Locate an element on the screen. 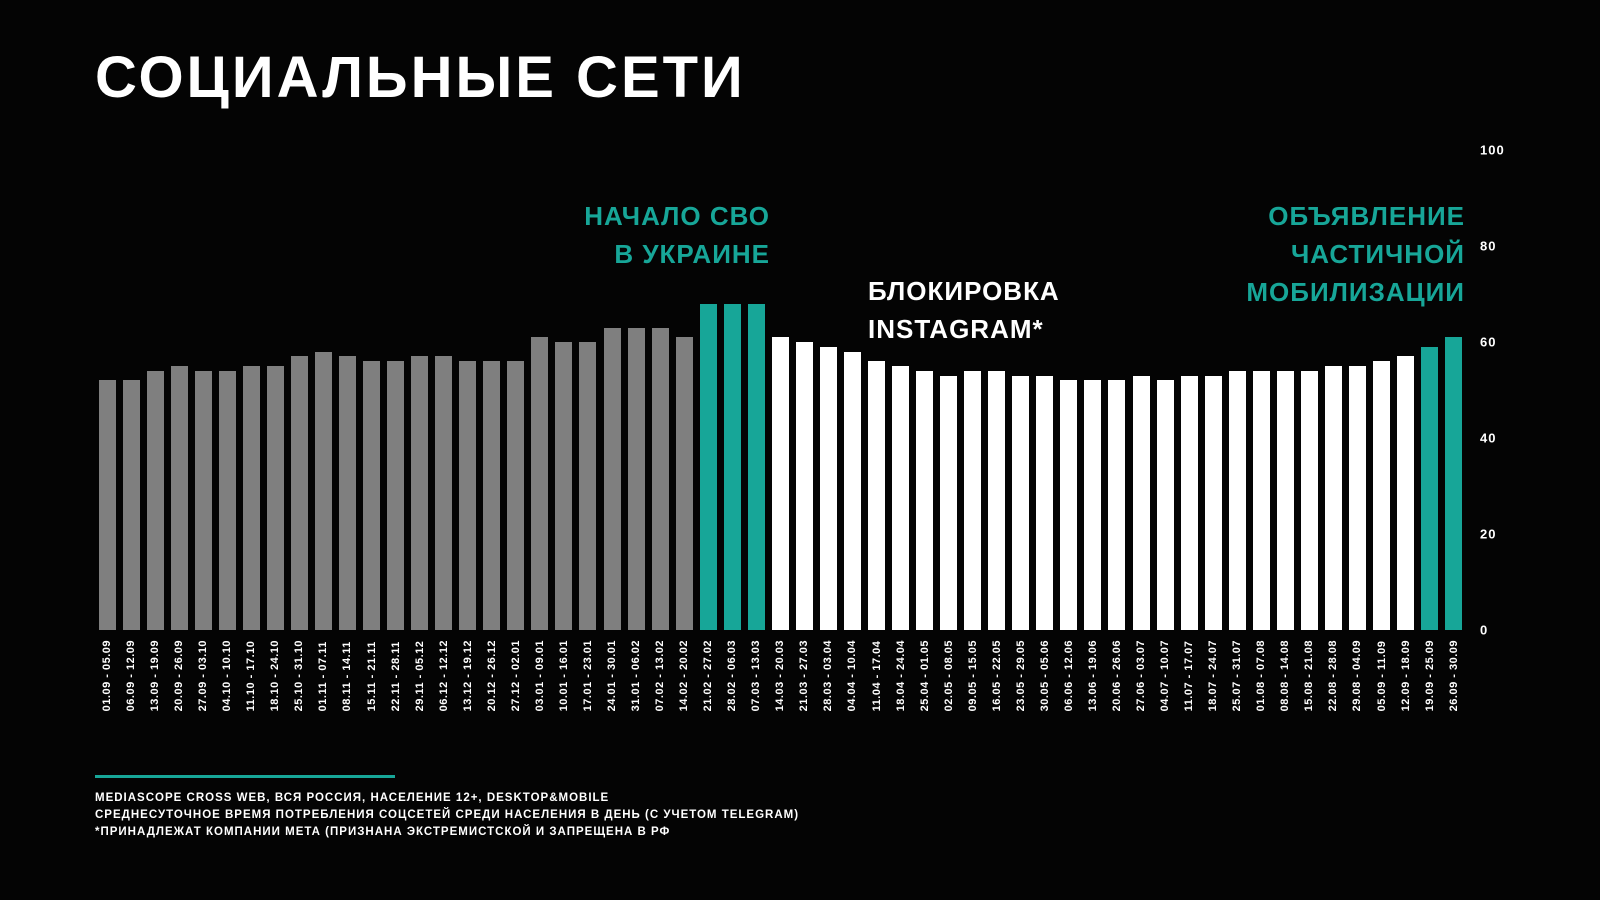 The height and width of the screenshot is (900, 1600). x-tick-label: 13.12 - 19.12 is located at coordinates (467, 676).